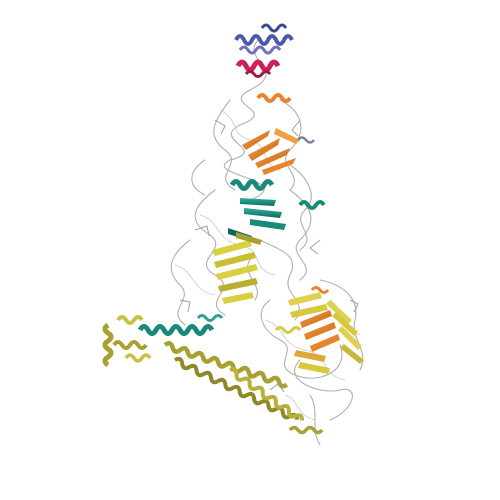 Image resolution: width=500 pixels, height=500 pixels. Describe the element at coordinates (306, 430) in the screenshot. I see `olive-helix-tail` at that location.